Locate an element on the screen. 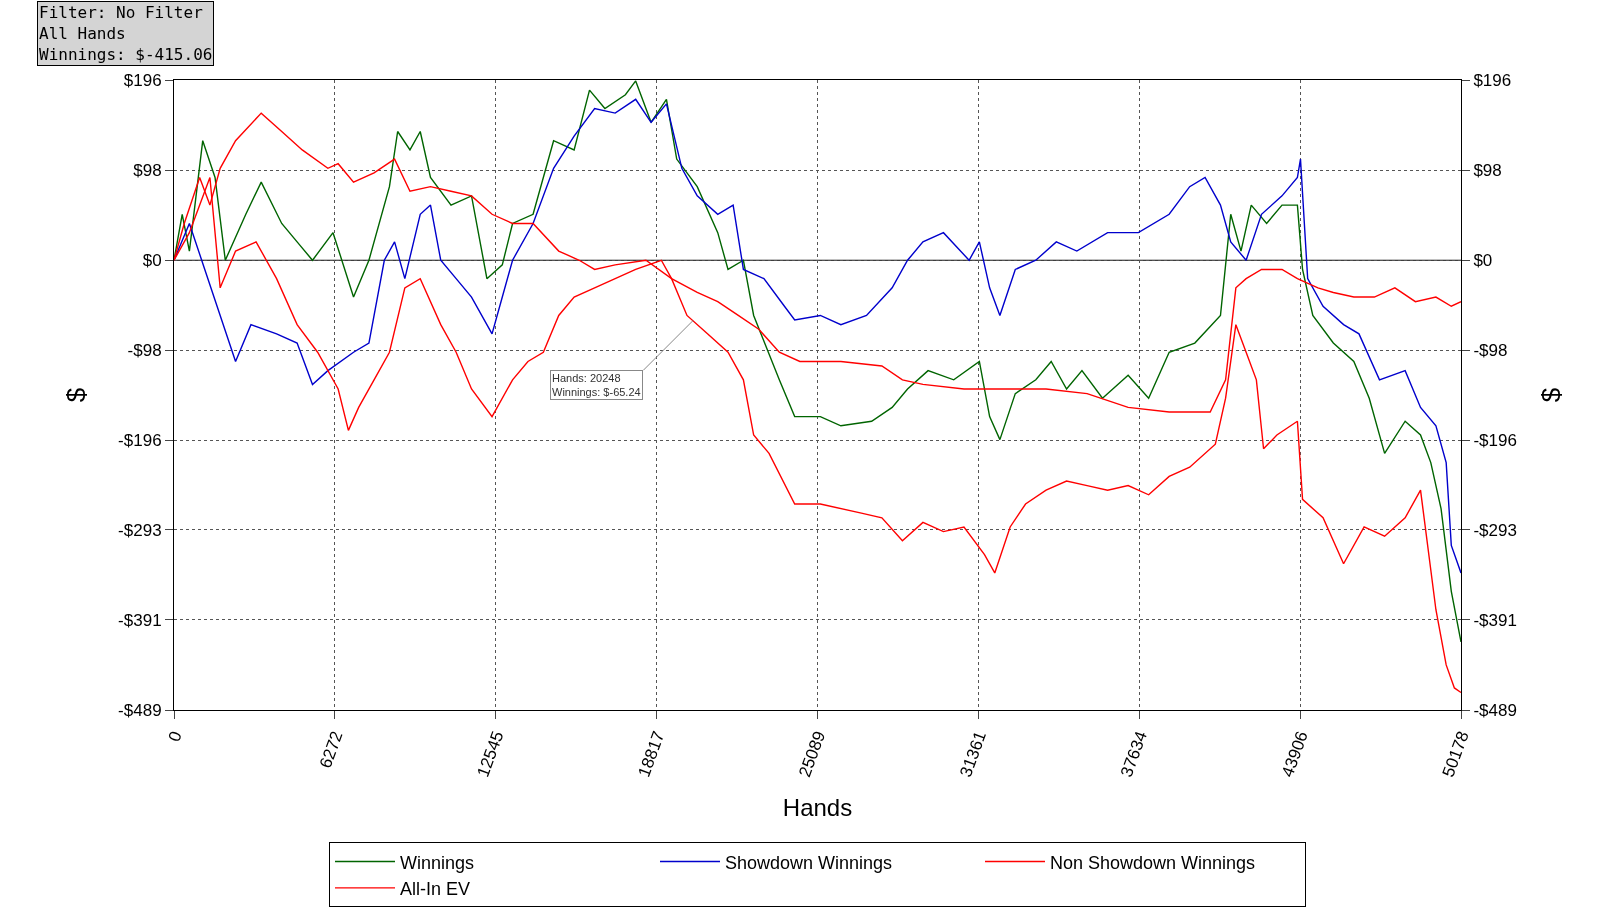 The height and width of the screenshot is (919, 1609). annotation: Hands: 20248 Winnings: $-65.24 is located at coordinates (596, 385).